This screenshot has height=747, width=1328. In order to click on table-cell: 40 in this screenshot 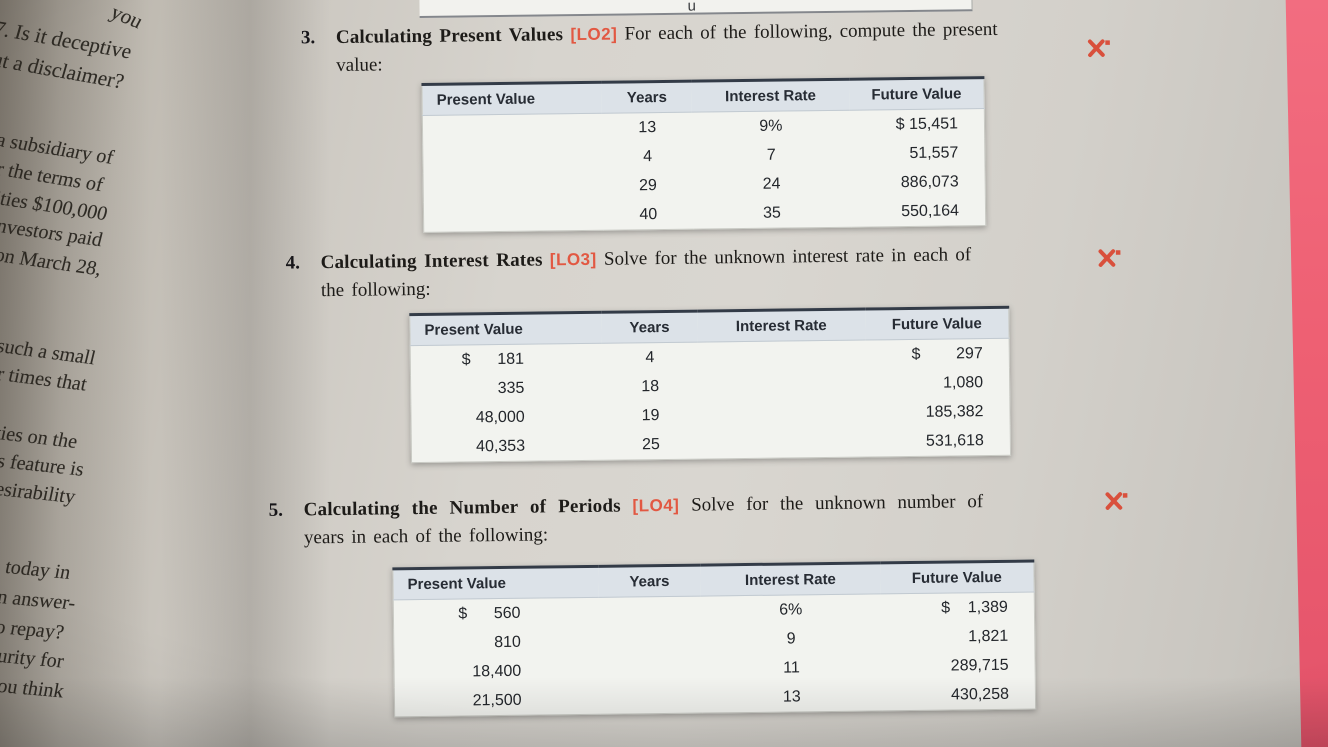, I will do `click(648, 214)`.